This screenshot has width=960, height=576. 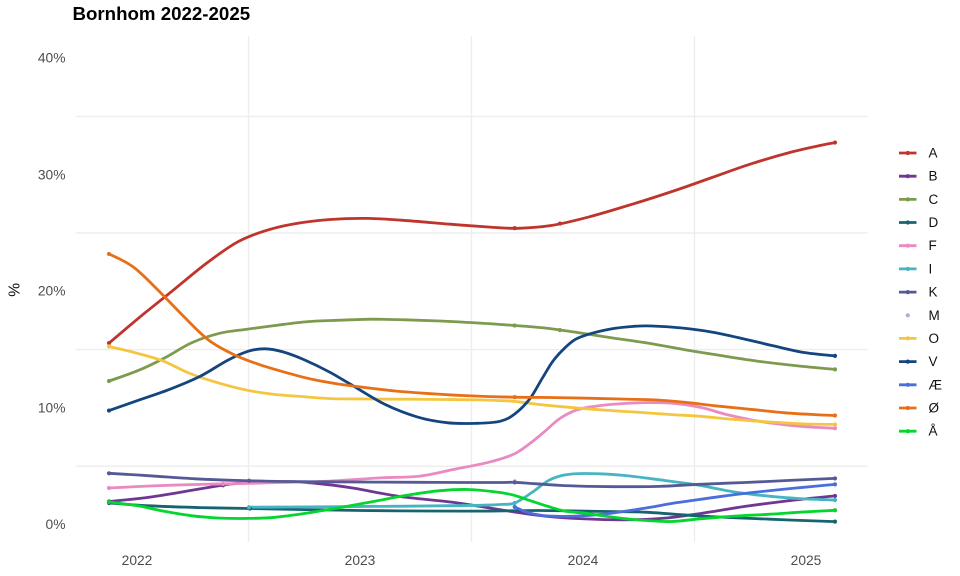 What do you see at coordinates (934, 199) in the screenshot?
I see `svg-text: C` at bounding box center [934, 199].